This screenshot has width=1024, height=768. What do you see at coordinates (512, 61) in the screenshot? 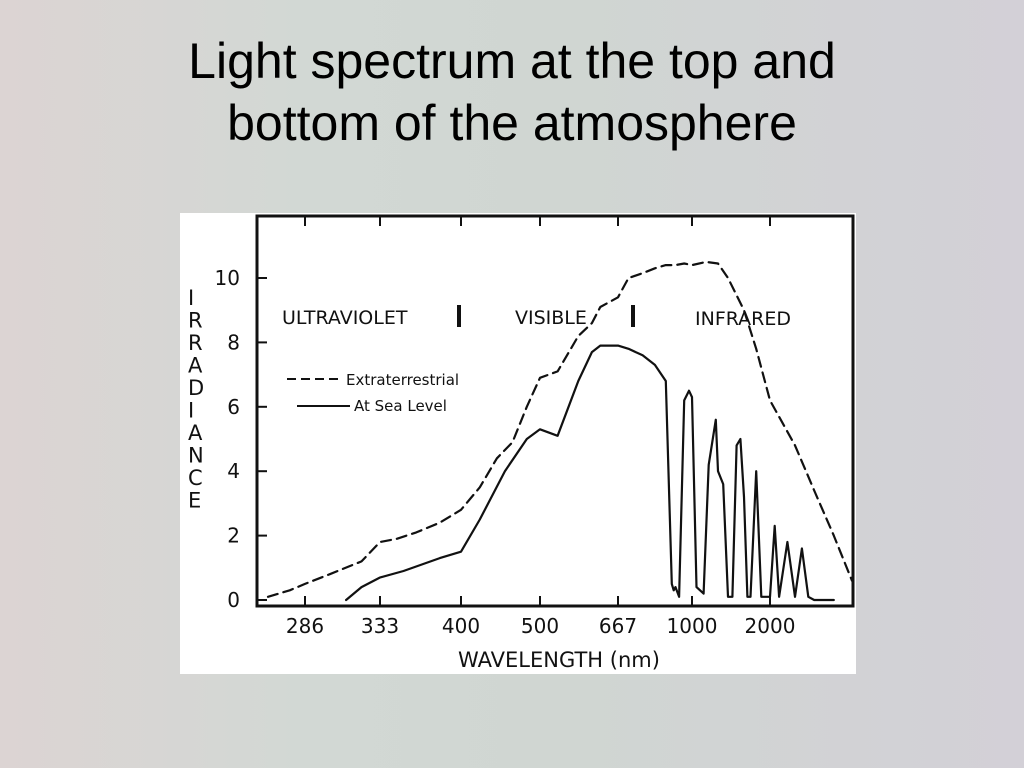
I see `slide-title-line-1: Light spectrum at the top and` at bounding box center [512, 61].